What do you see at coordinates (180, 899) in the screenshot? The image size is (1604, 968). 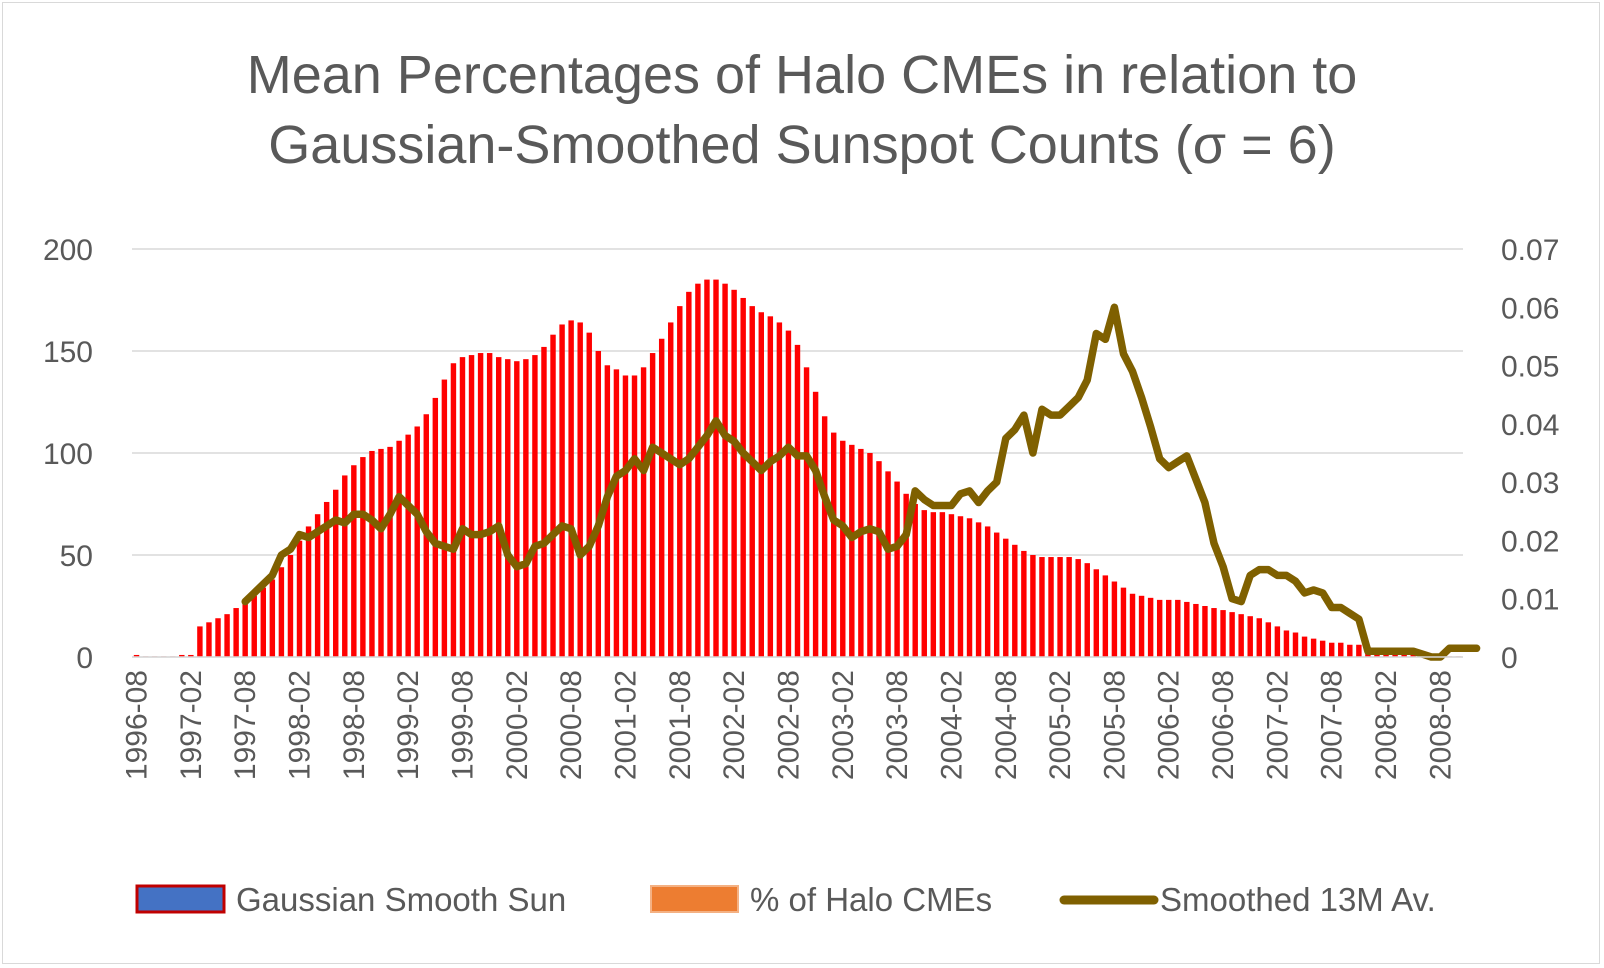 I see `legend-swatch-sunspot` at bounding box center [180, 899].